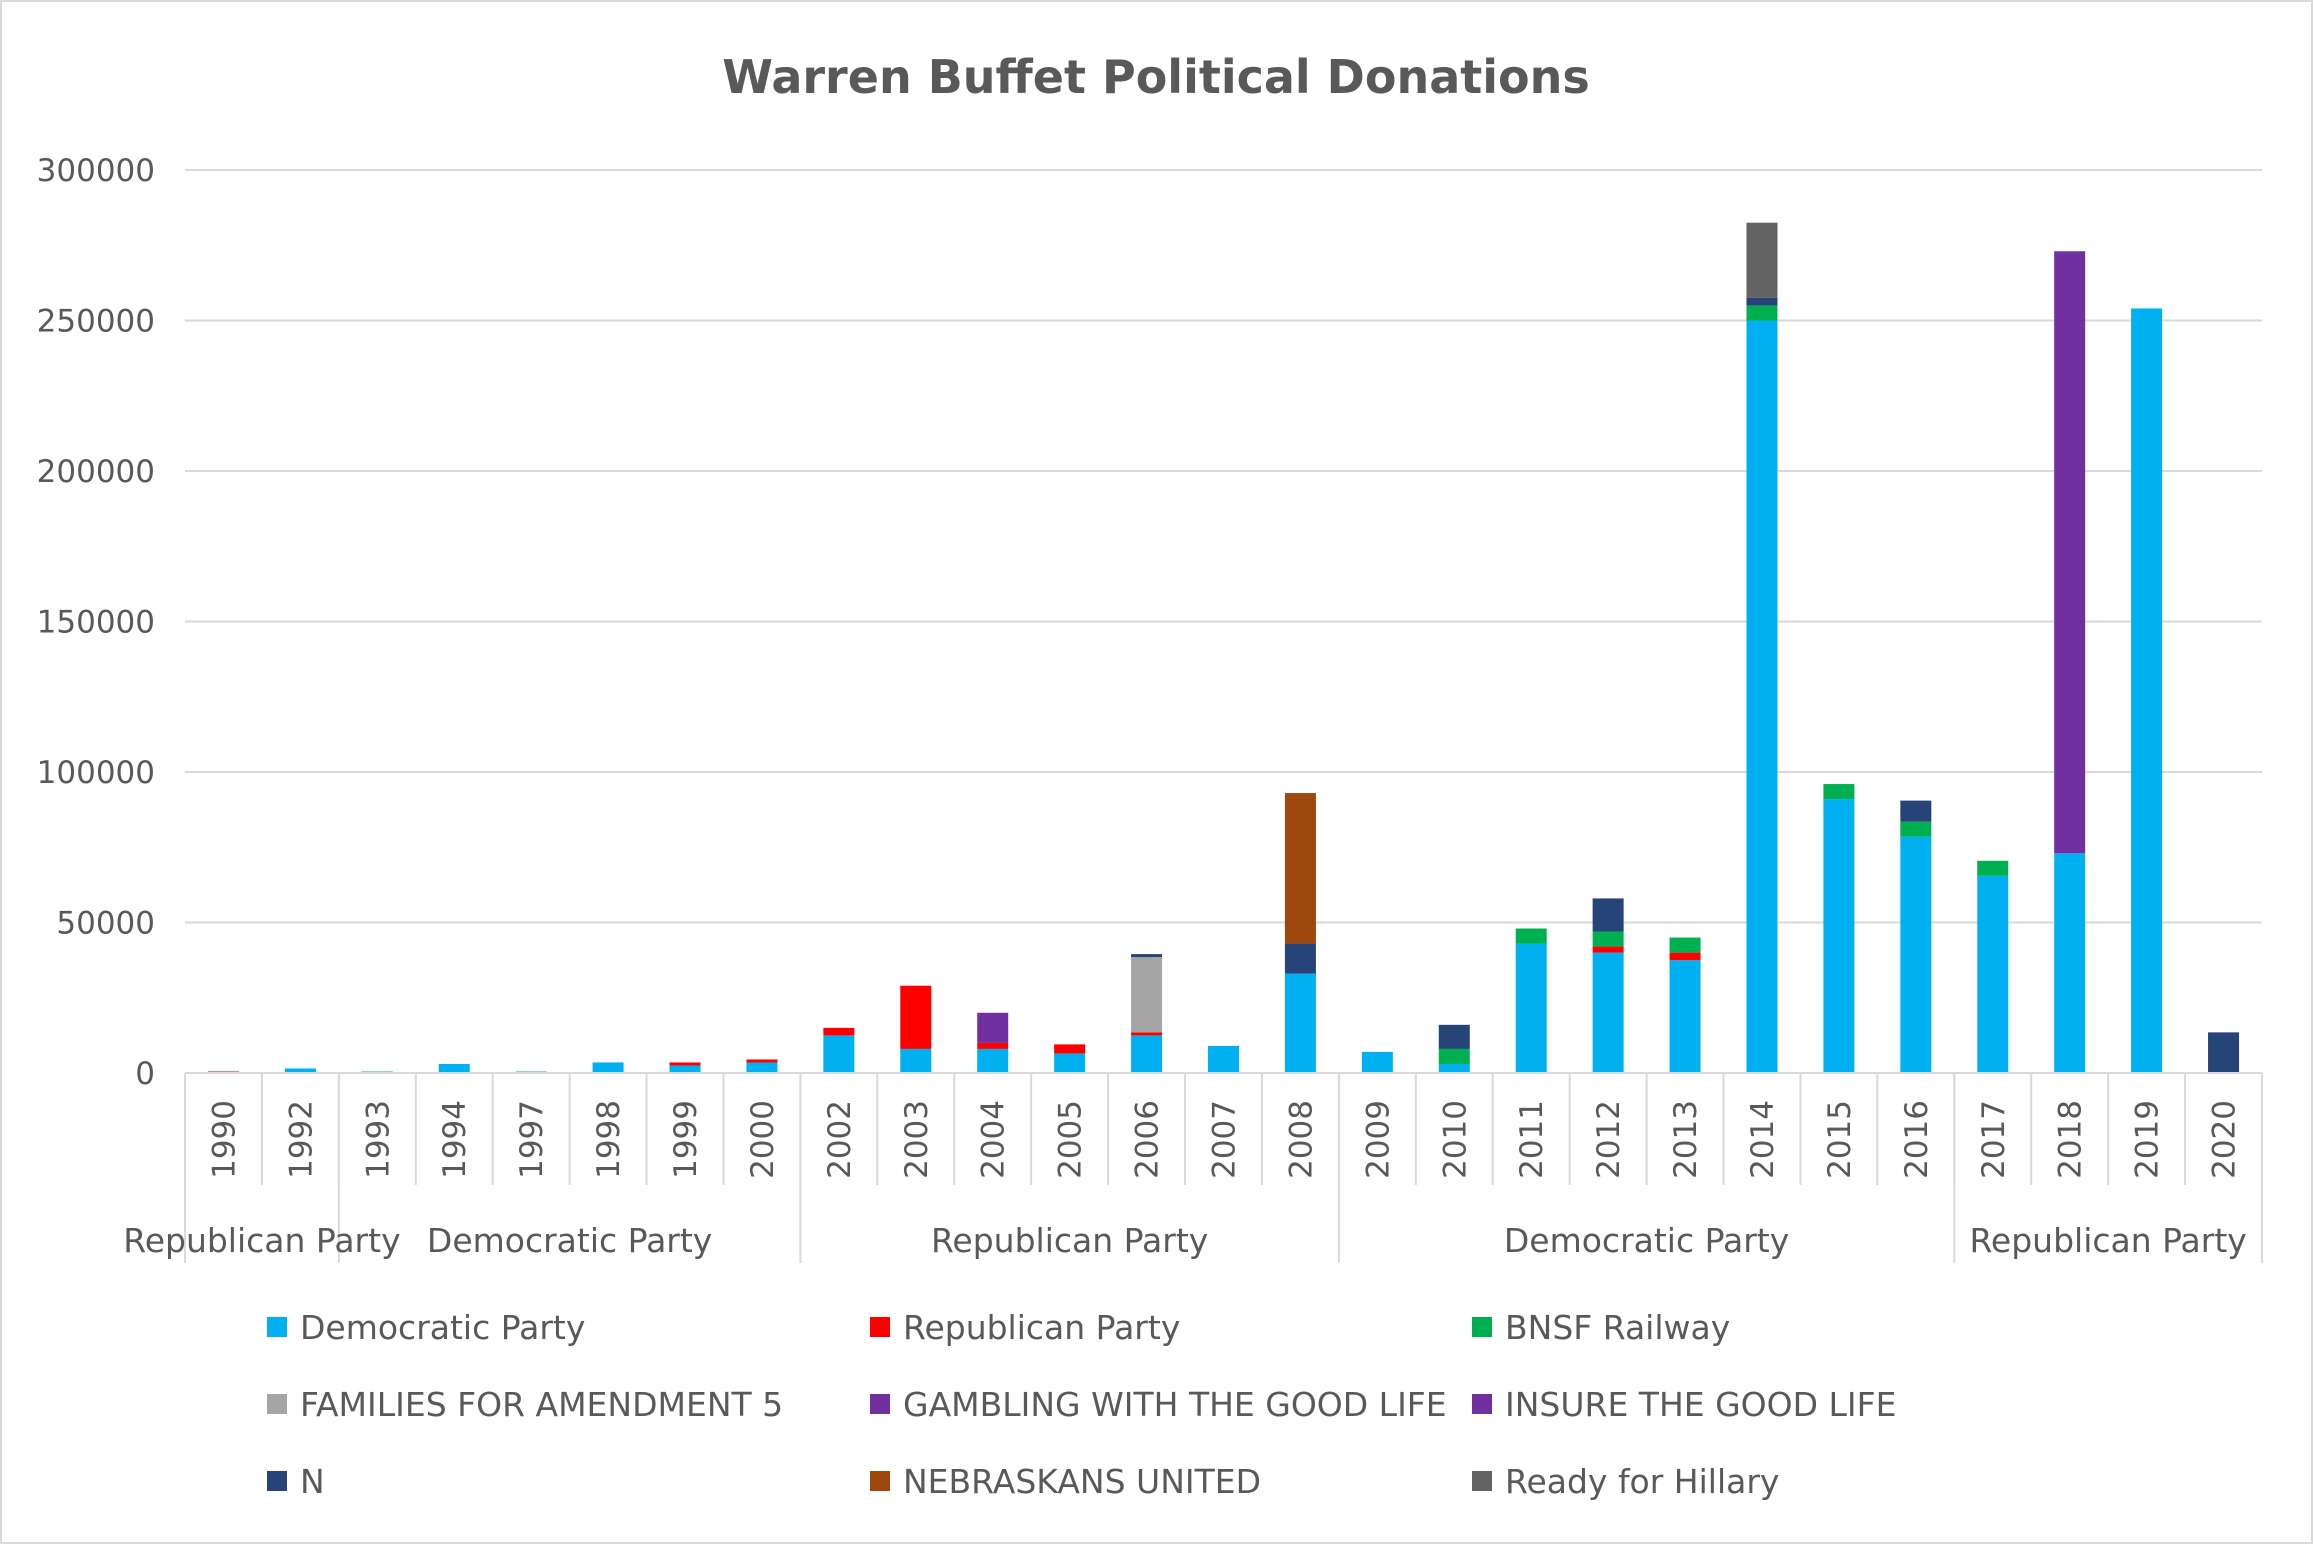 This screenshot has width=2313, height=1544. I want to click on x-tick-label: 1998, so click(609, 1139).